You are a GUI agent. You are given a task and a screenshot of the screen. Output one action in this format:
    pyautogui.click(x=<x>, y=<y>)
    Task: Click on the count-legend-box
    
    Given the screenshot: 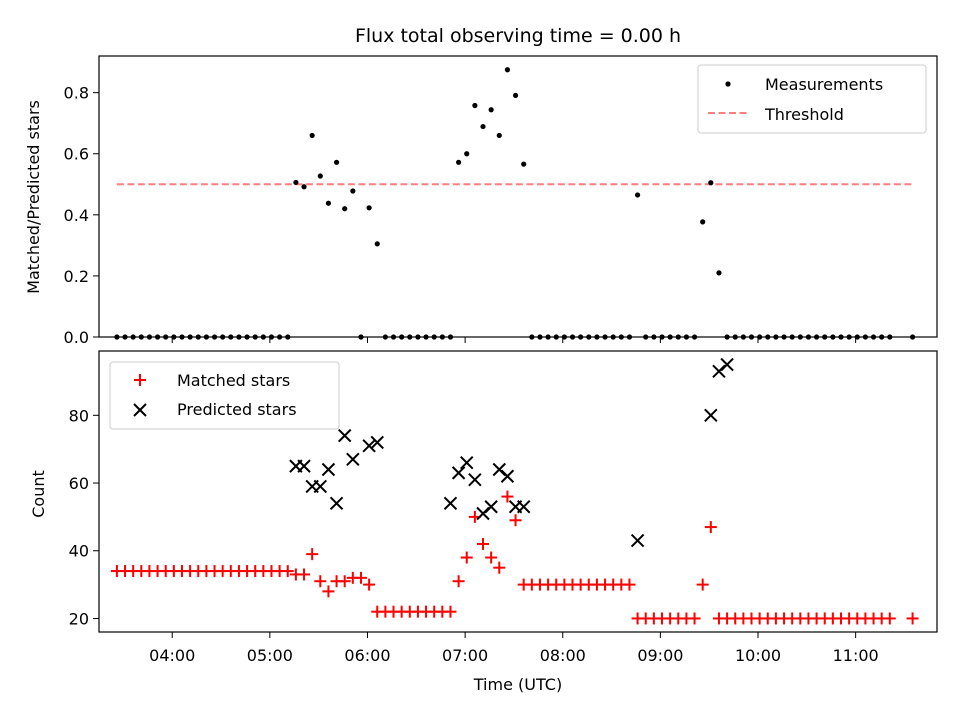 What is the action you would take?
    pyautogui.click(x=224, y=395)
    